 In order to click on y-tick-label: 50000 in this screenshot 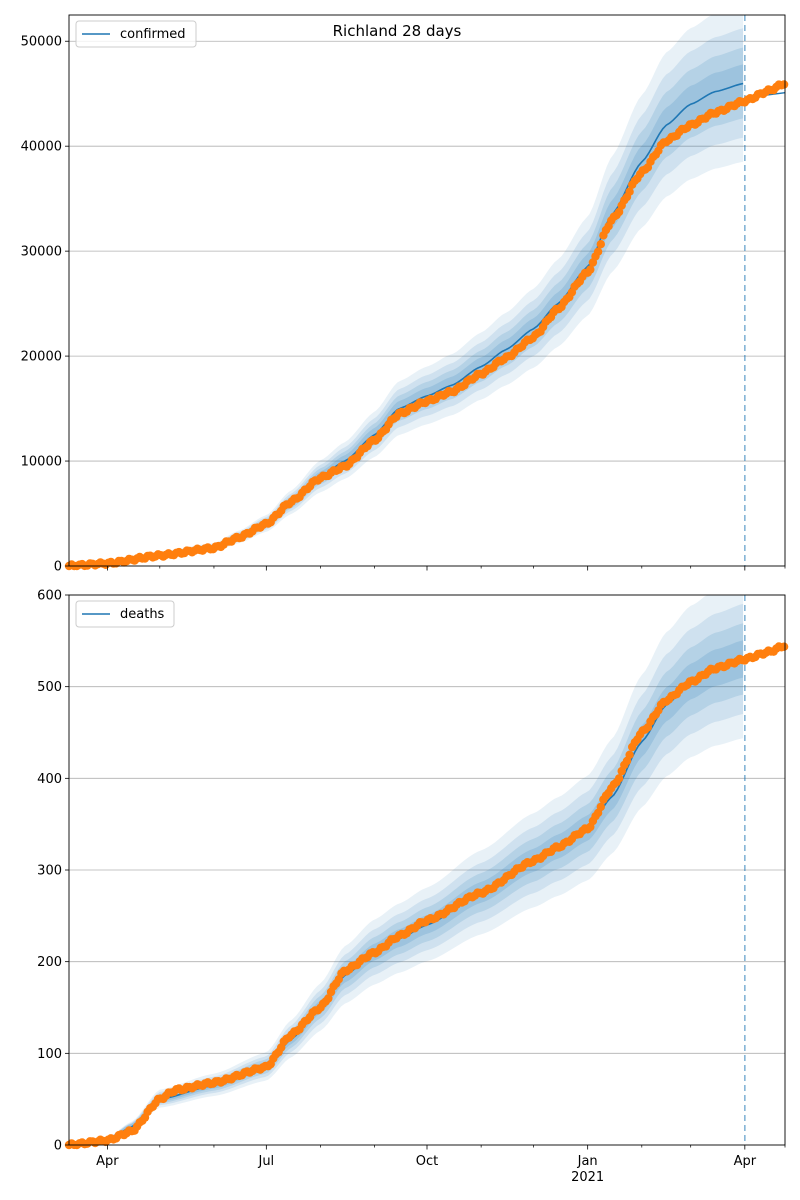, I will do `click(41, 42)`.